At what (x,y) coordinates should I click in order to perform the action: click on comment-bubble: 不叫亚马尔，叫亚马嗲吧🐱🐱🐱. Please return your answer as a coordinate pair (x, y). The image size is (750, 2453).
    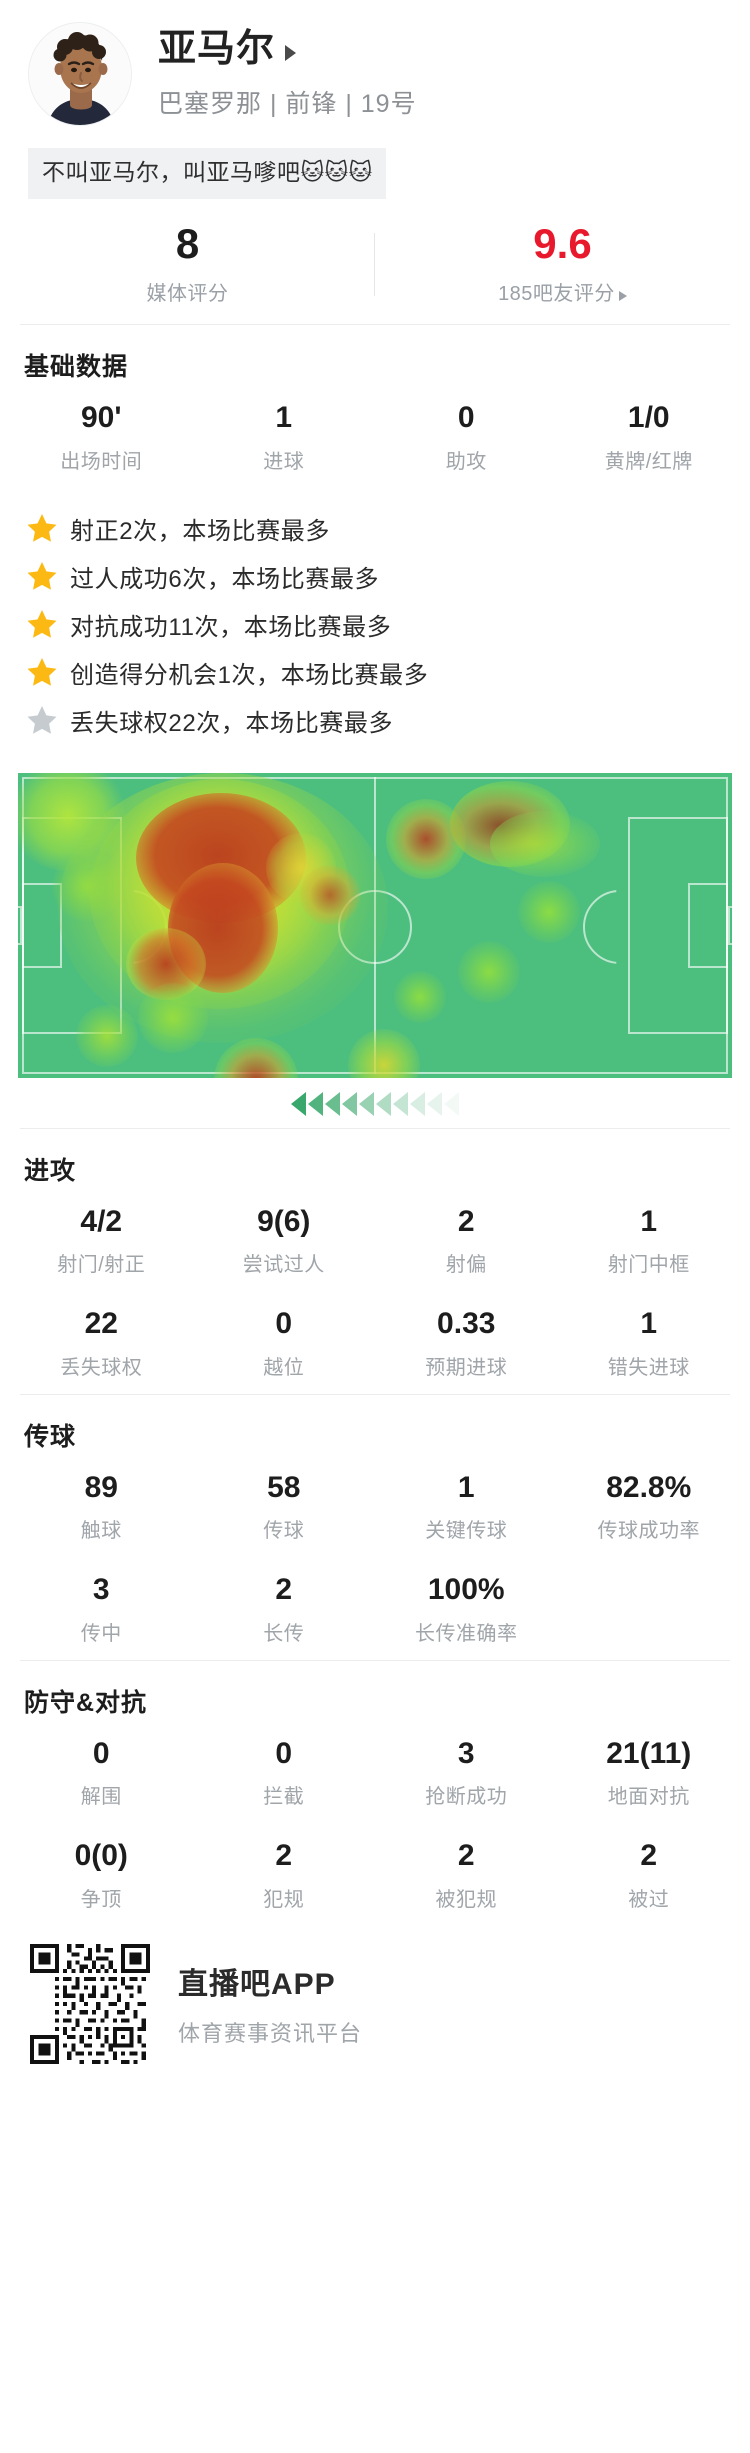
    Looking at the image, I should click on (207, 174).